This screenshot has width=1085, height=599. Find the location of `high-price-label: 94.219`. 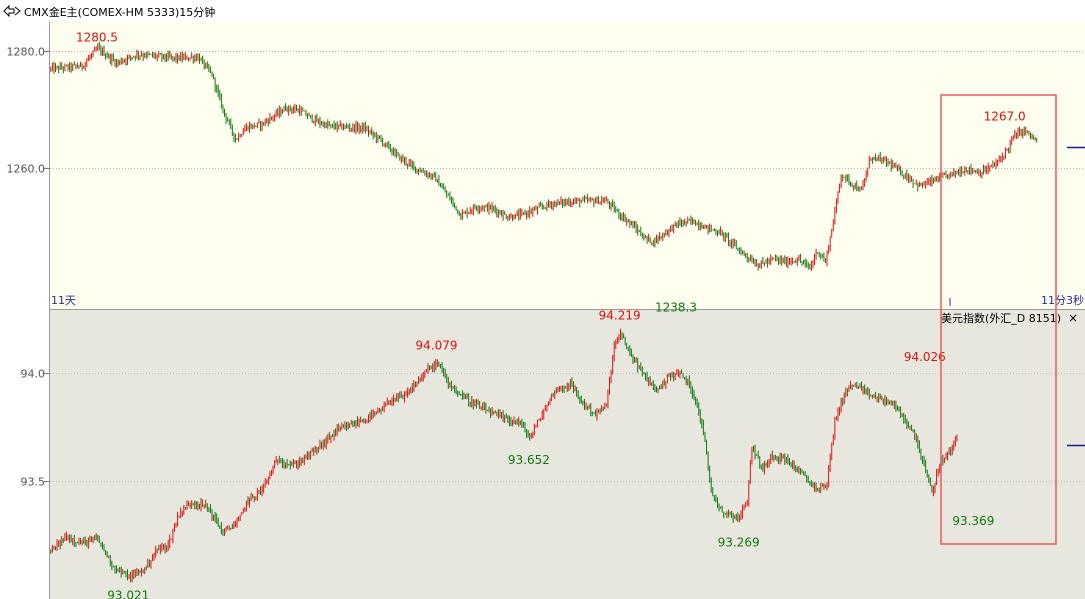

high-price-label: 94.219 is located at coordinates (620, 315).